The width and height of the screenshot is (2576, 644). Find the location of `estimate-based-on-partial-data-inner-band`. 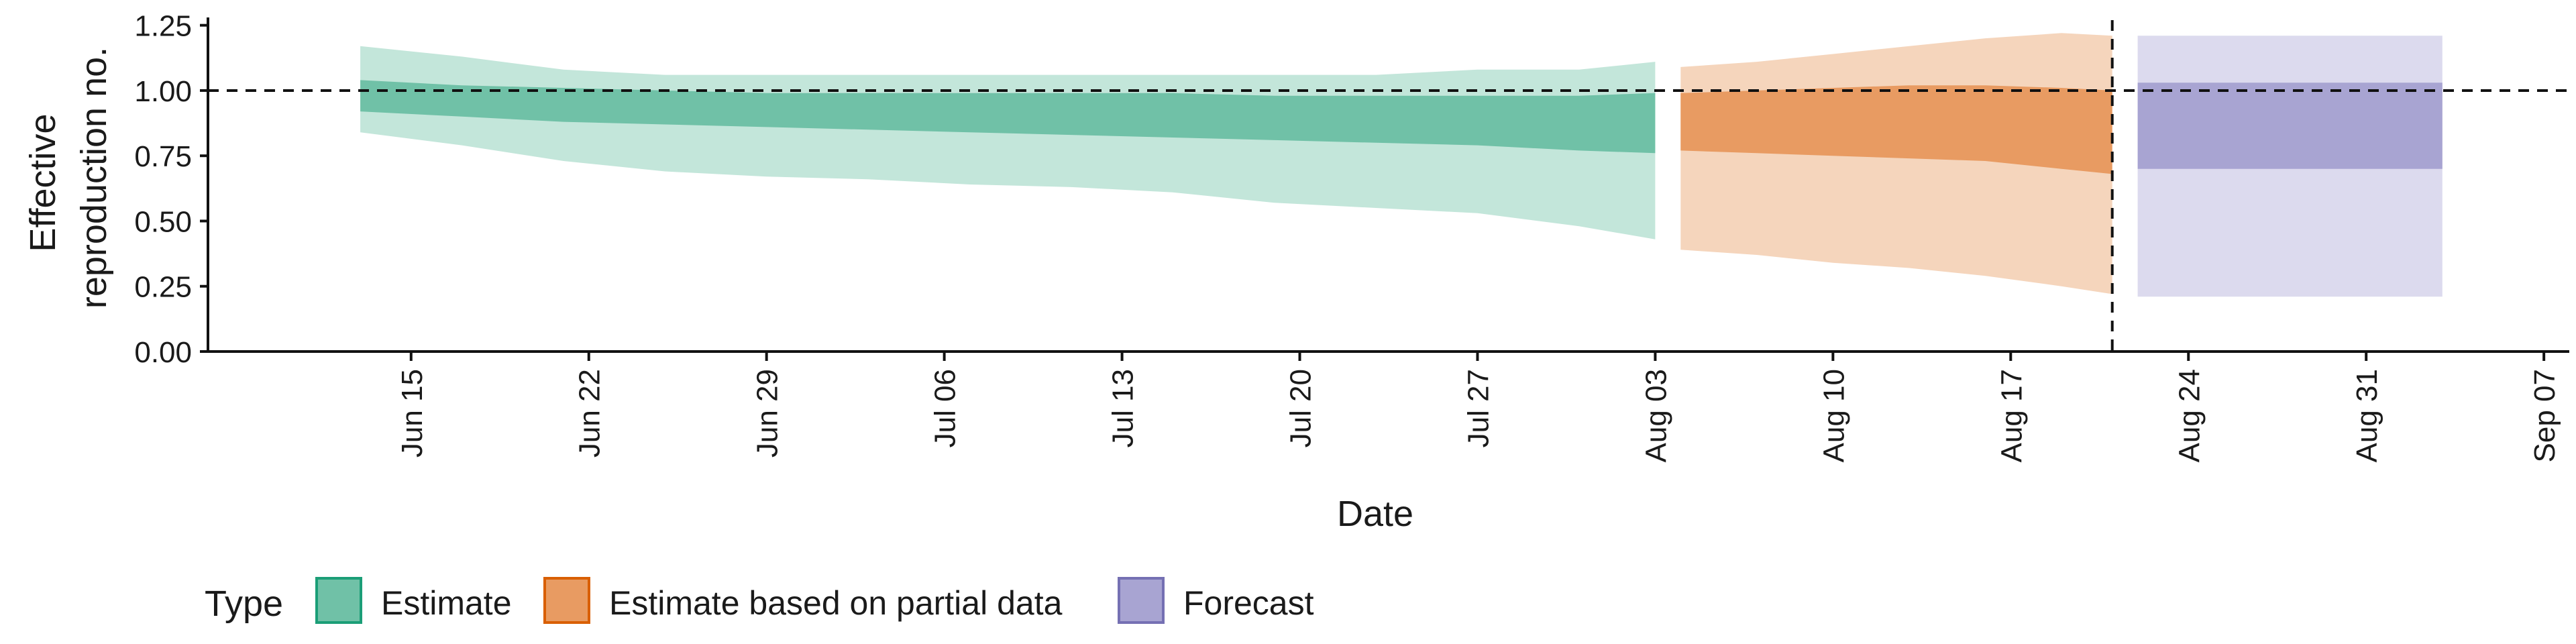

estimate-based-on-partial-data-inner-band is located at coordinates (1896, 129).